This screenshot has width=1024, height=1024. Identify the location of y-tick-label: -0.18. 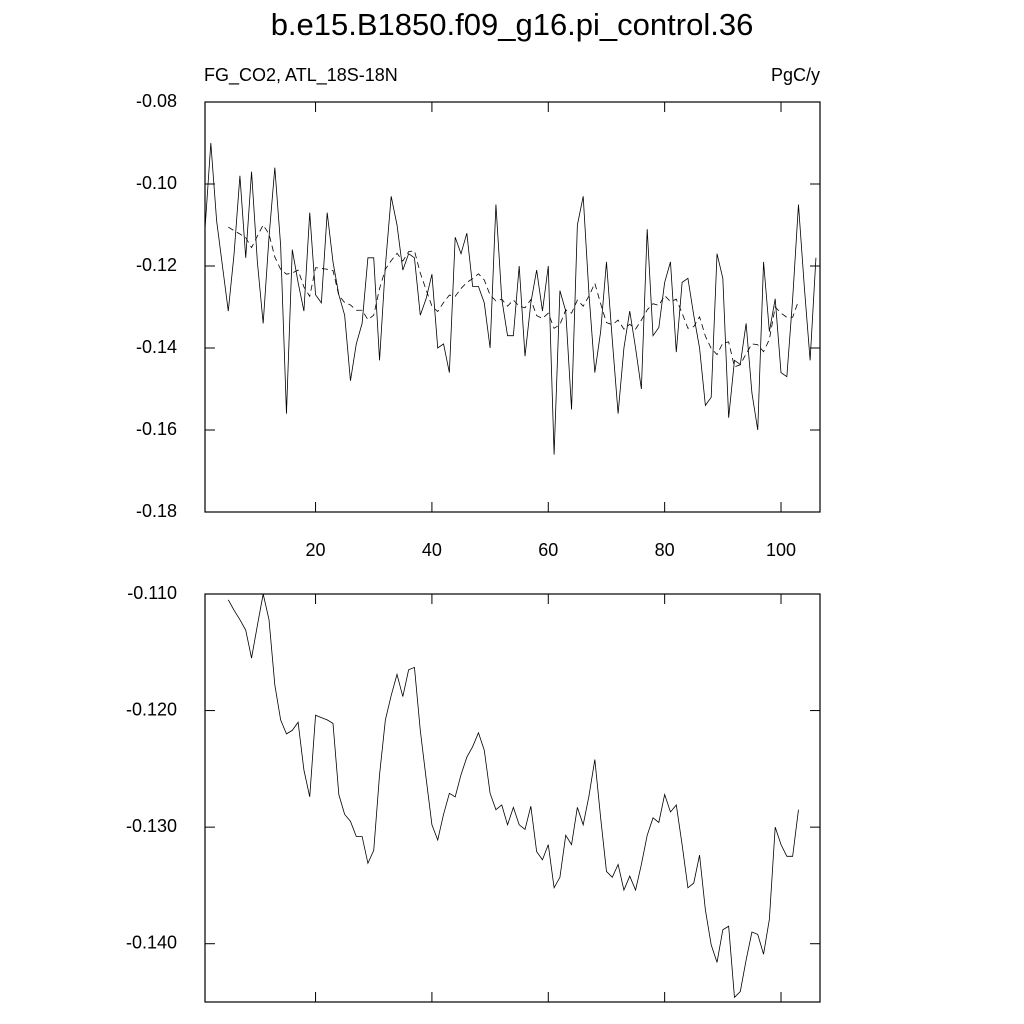
(156, 511).